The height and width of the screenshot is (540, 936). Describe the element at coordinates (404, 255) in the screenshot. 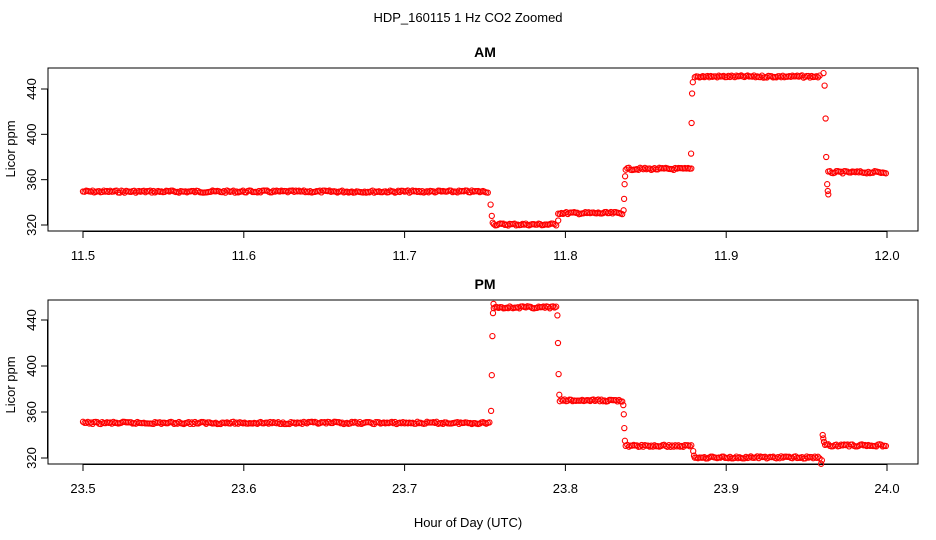

I see `panel-am-x-tick-label: 11.7` at that location.